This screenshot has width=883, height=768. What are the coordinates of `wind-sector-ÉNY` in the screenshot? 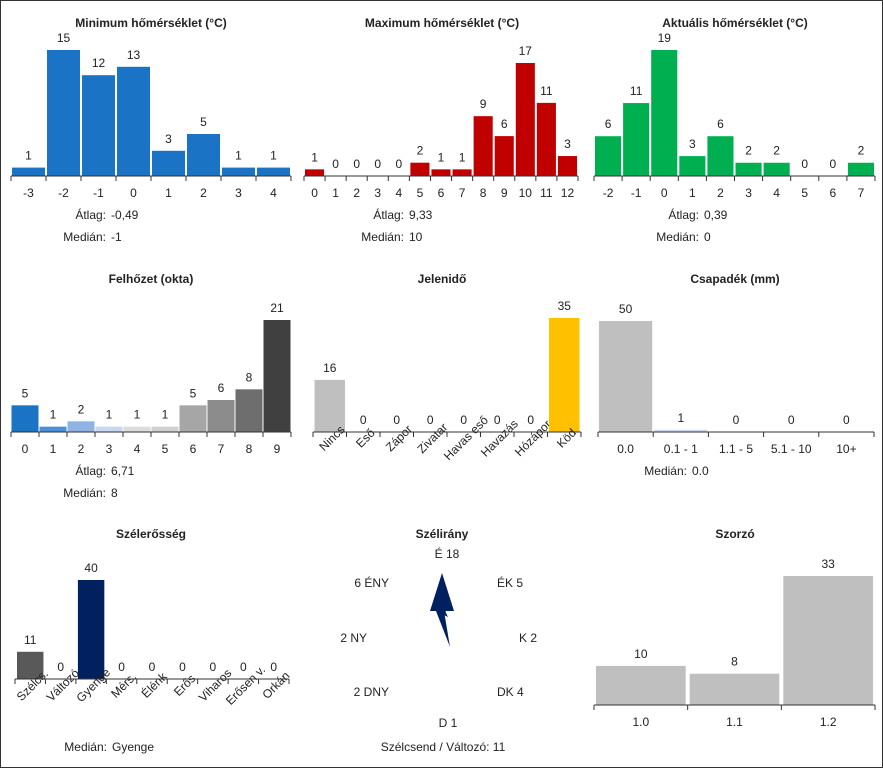 It's located at (439, 608).